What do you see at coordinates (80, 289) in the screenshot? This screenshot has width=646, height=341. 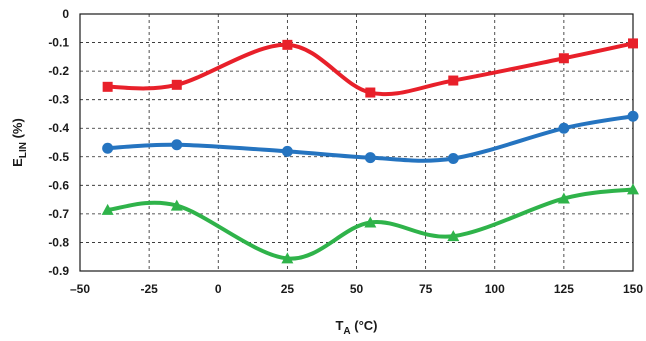 I see `x-tick-label: –50` at bounding box center [80, 289].